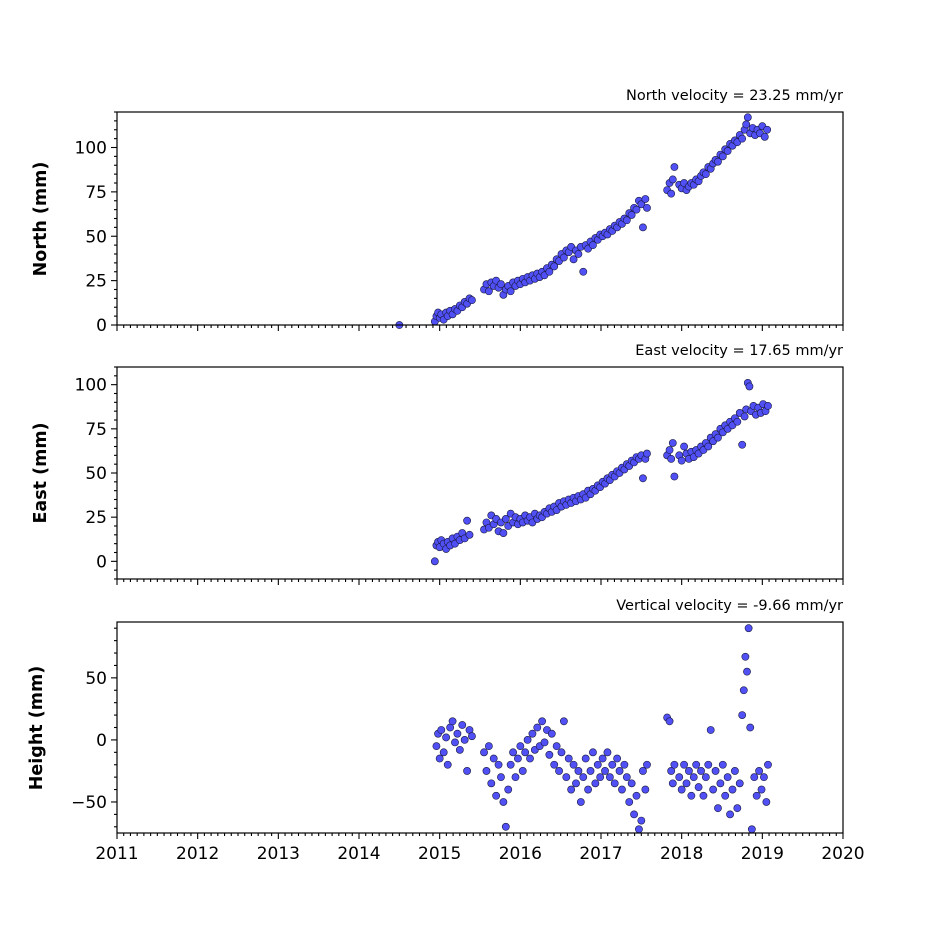 The height and width of the screenshot is (937, 937). I want to click on east-points, so click(601, 472).